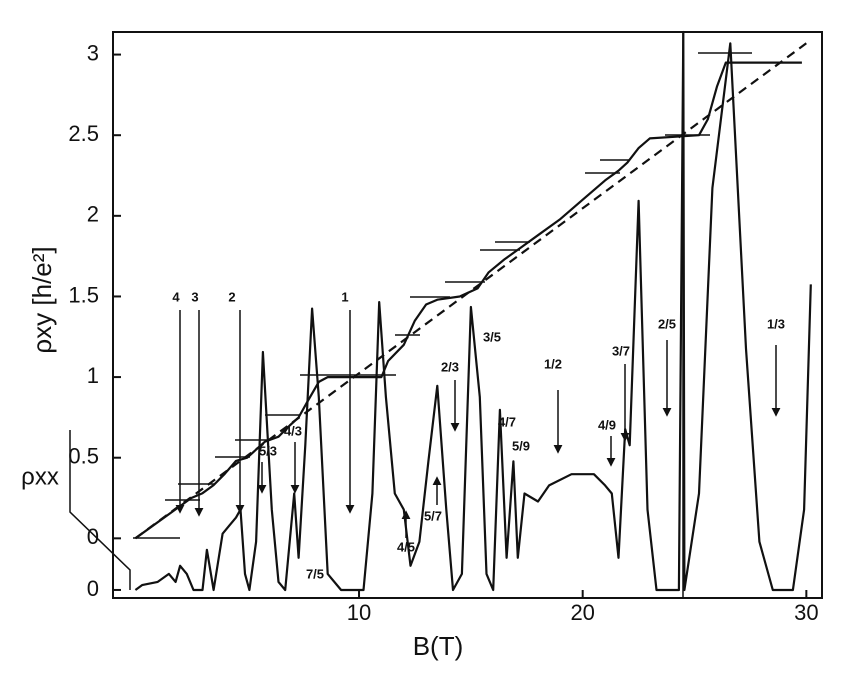  Describe the element at coordinates (231, 296) in the screenshot. I see `annotation: 2` at that location.